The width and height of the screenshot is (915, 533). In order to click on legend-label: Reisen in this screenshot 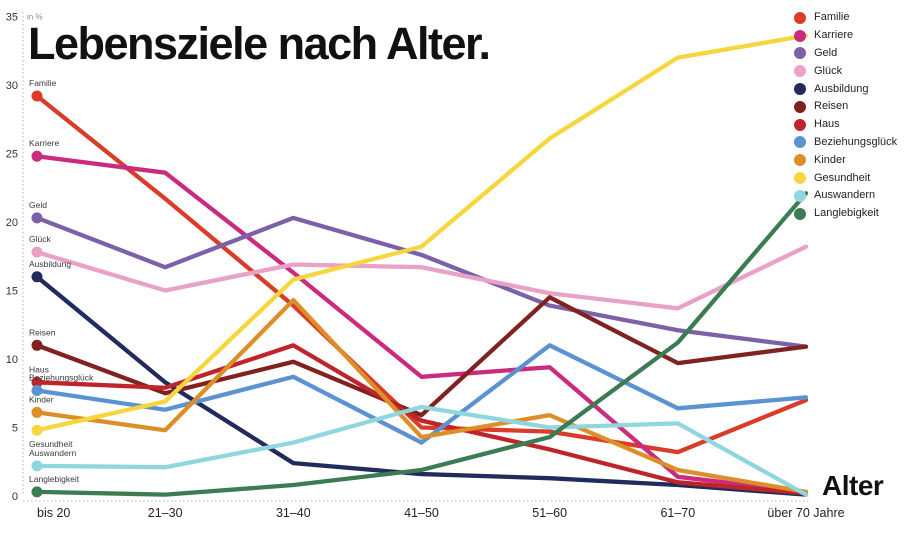, I will do `click(831, 106)`.